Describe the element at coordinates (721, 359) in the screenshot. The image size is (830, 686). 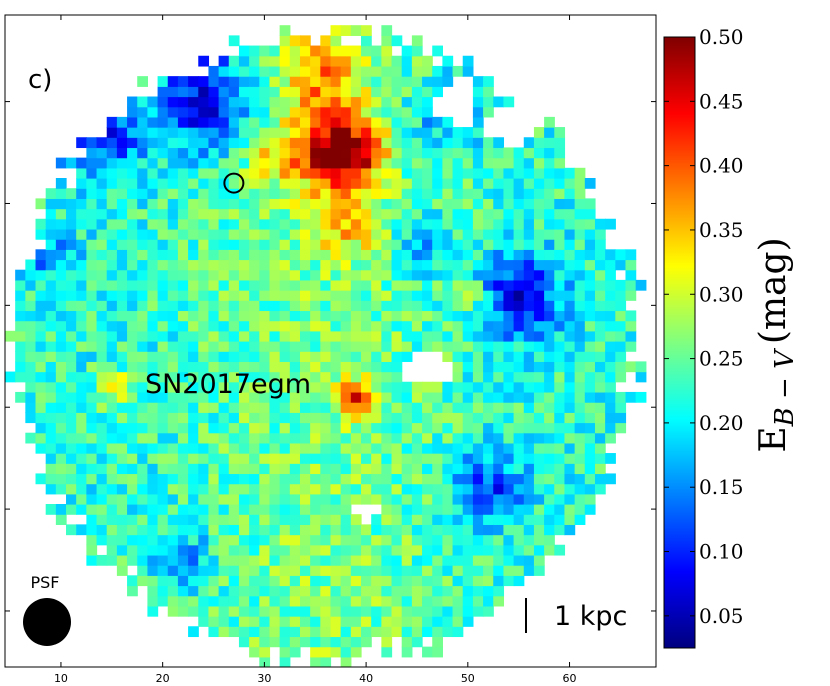
I see `colorbar-tick-label: 0.25` at that location.